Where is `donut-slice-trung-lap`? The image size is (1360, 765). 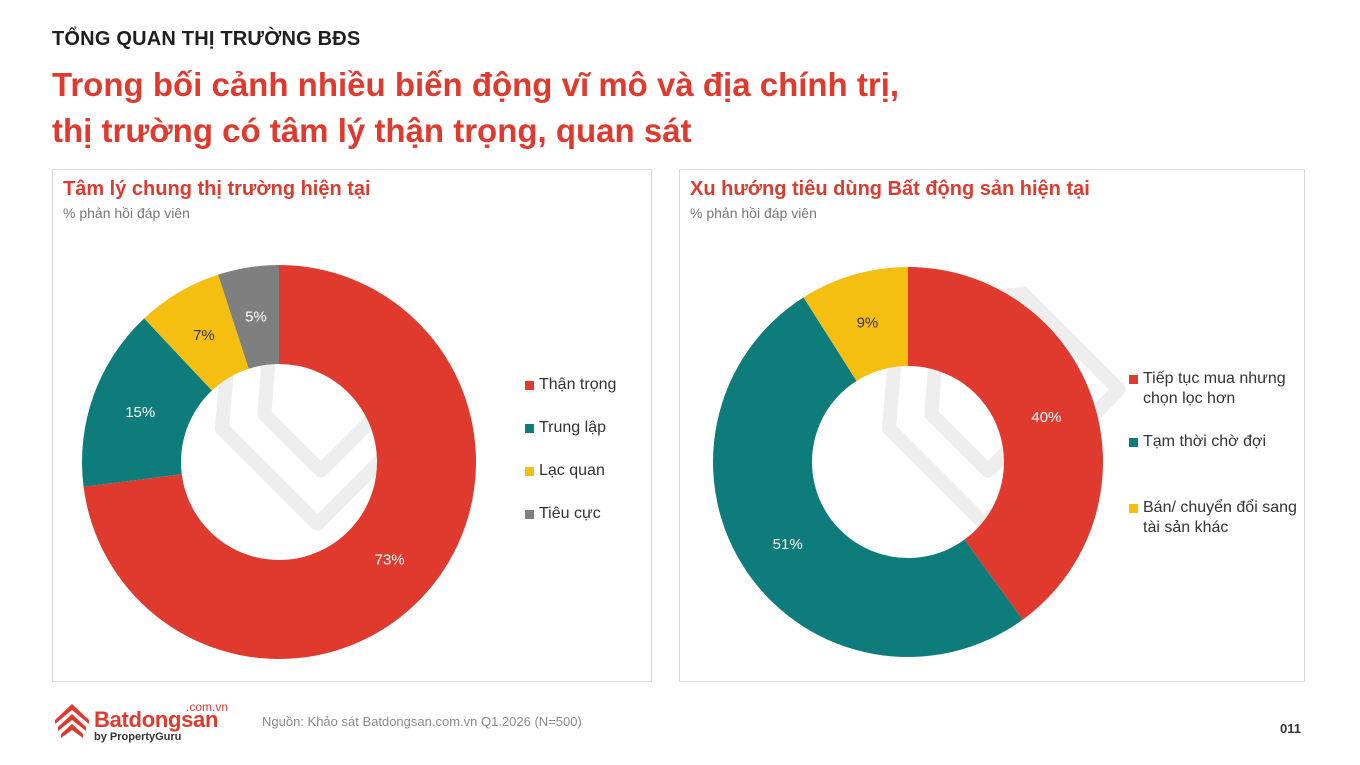 donut-slice-trung-lap is located at coordinates (146, 402).